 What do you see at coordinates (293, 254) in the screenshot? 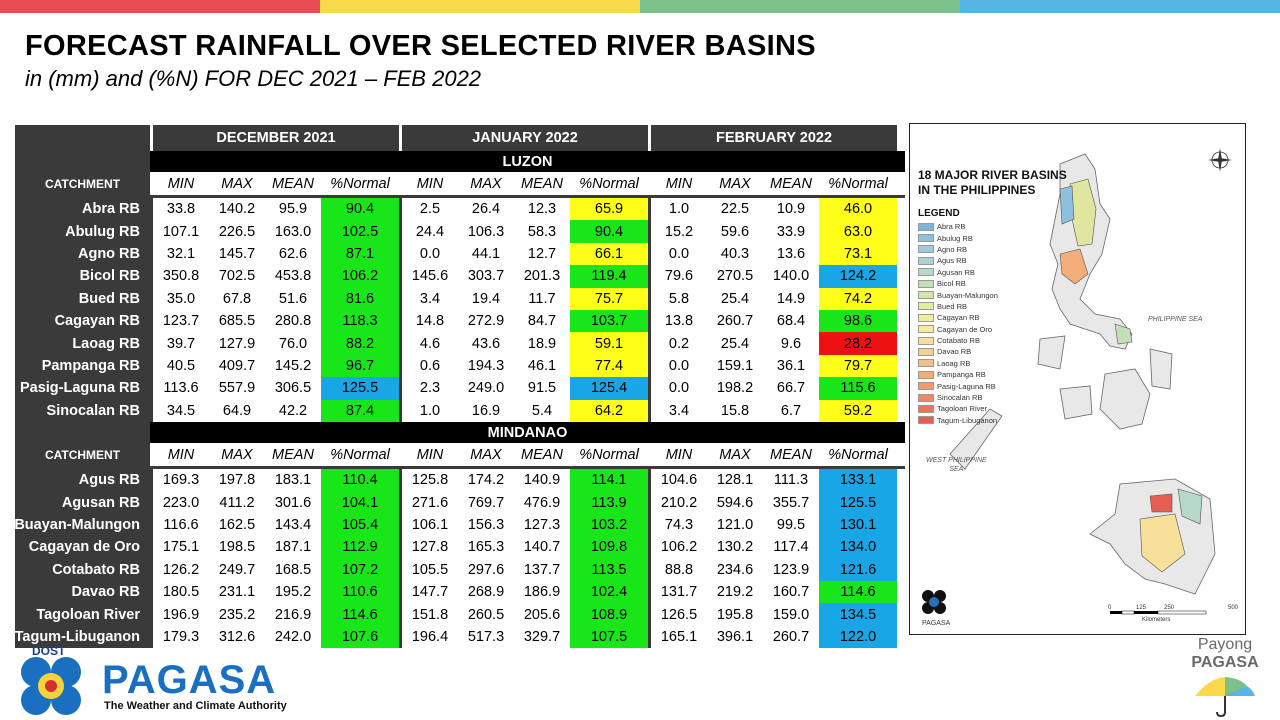
I see `mean-cell: 62.6` at bounding box center [293, 254].